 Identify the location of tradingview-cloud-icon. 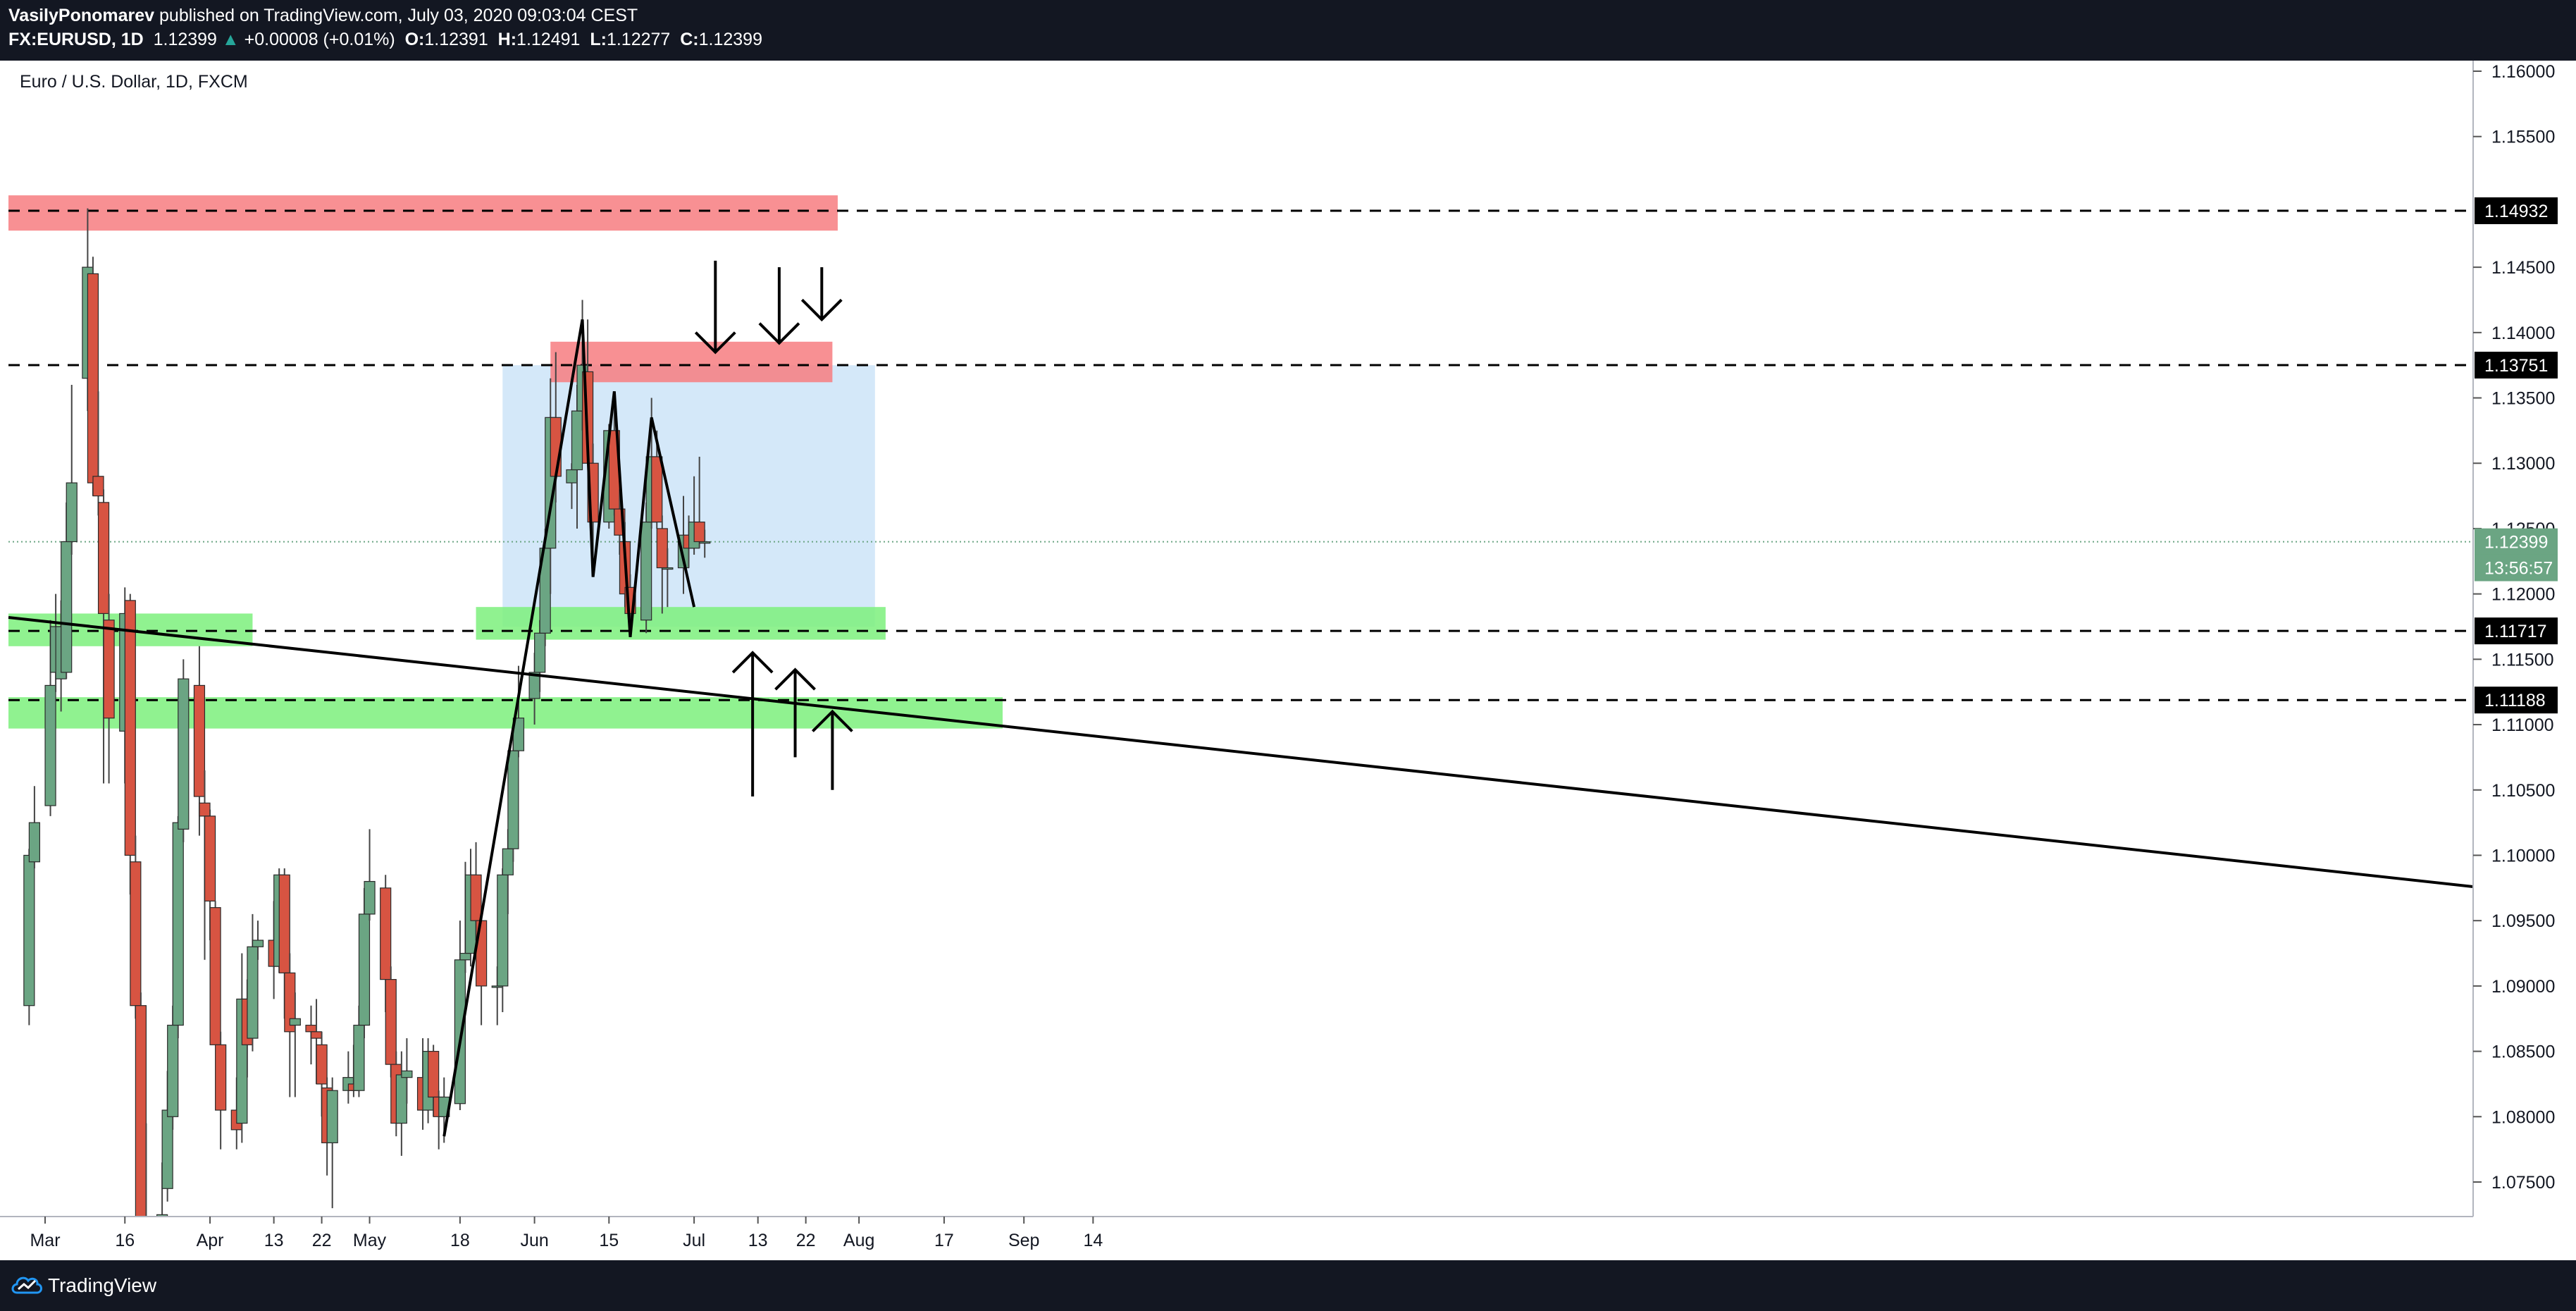
(27, 1286).